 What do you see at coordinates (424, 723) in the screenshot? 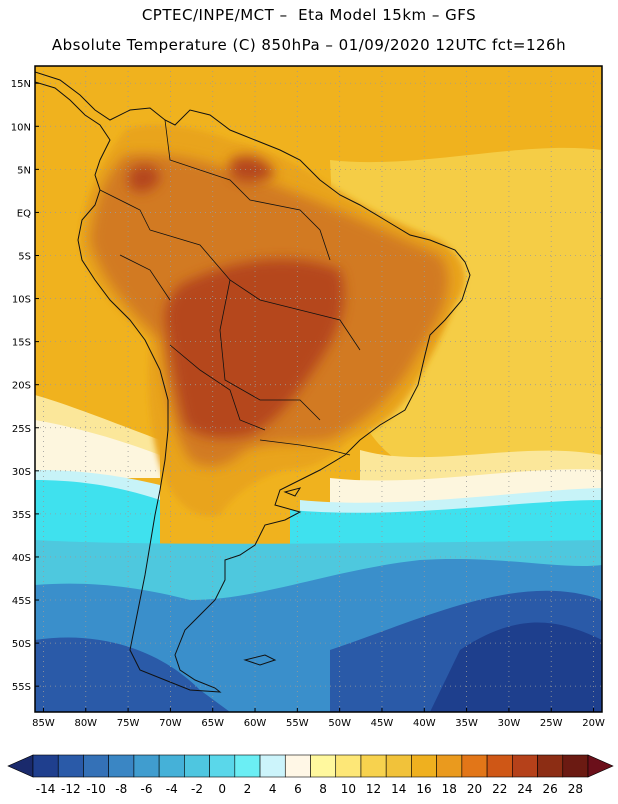
I see `lon-label: 40W` at bounding box center [424, 723].